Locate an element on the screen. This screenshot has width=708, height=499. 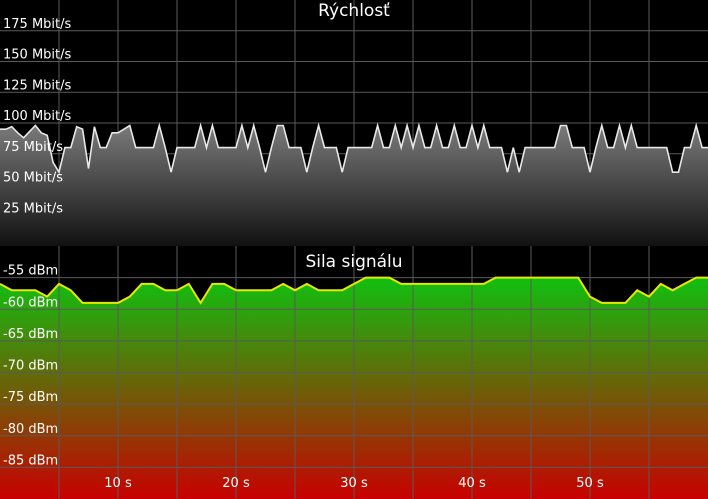
y-tick-label: 25 Mbit/s is located at coordinates (33, 208).